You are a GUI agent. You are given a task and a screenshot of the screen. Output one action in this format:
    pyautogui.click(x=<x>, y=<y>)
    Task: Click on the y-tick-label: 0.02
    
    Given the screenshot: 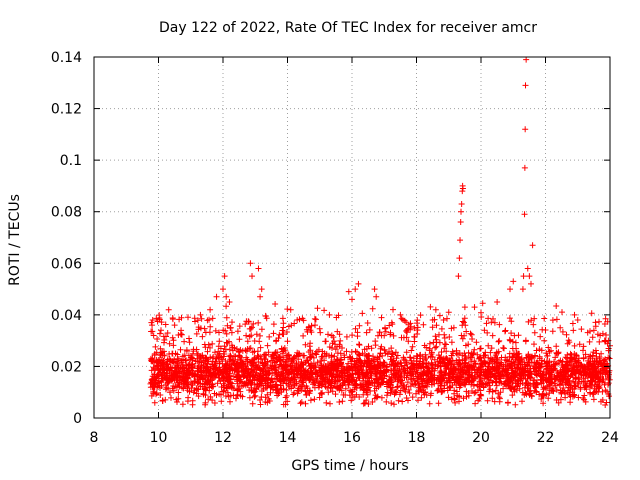 What is the action you would take?
    pyautogui.click(x=66, y=367)
    